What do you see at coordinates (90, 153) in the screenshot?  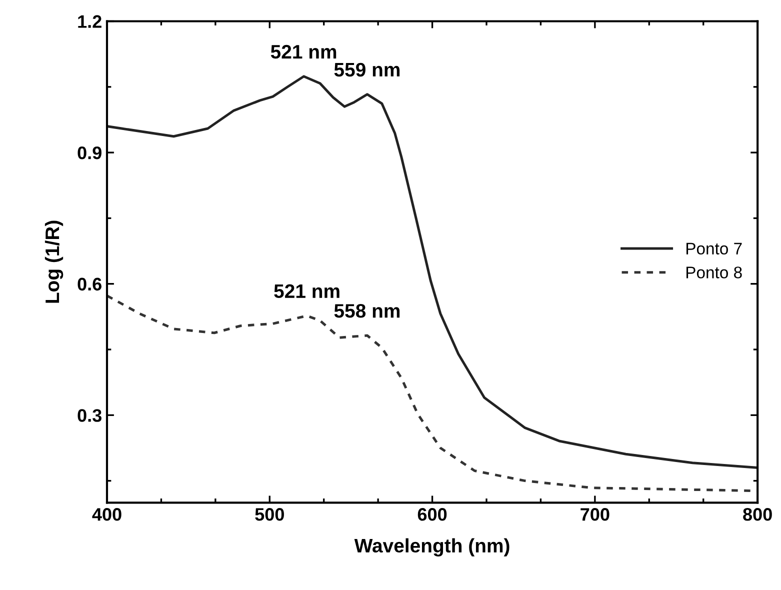 I see `y-tick-label: 0.9` at bounding box center [90, 153].